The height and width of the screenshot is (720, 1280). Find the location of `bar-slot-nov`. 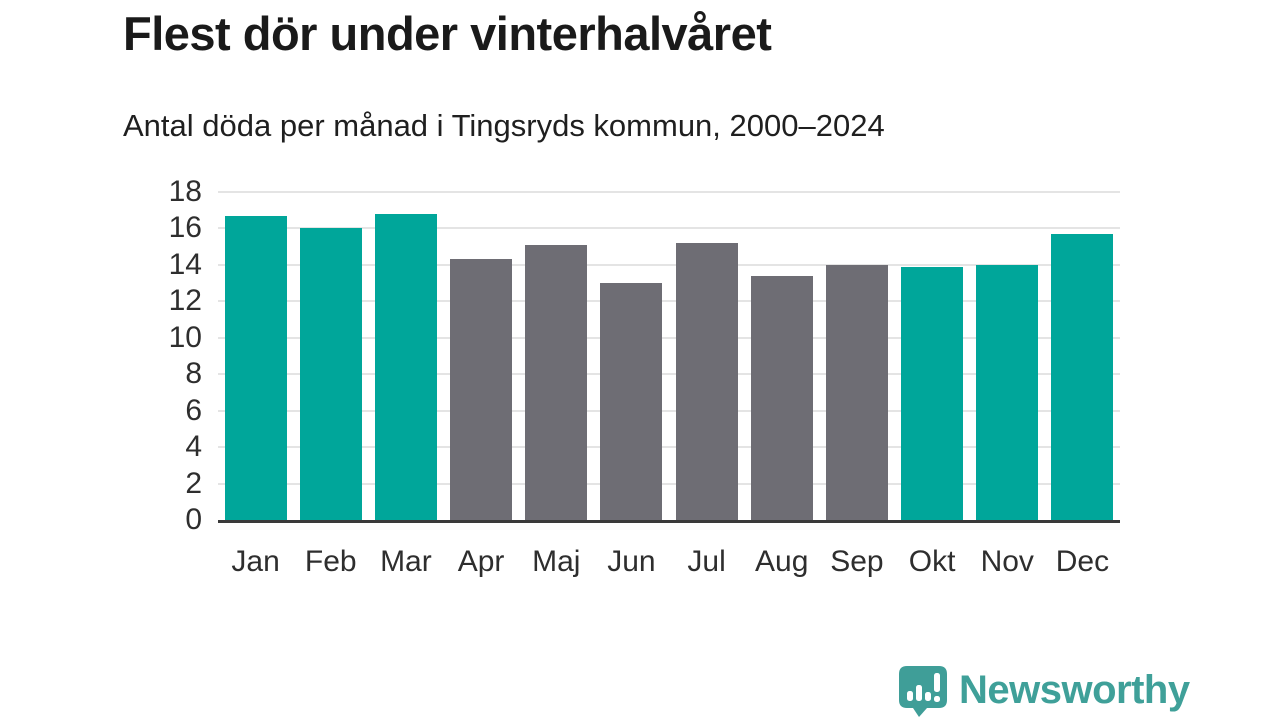

bar-slot-nov is located at coordinates (1007, 356).